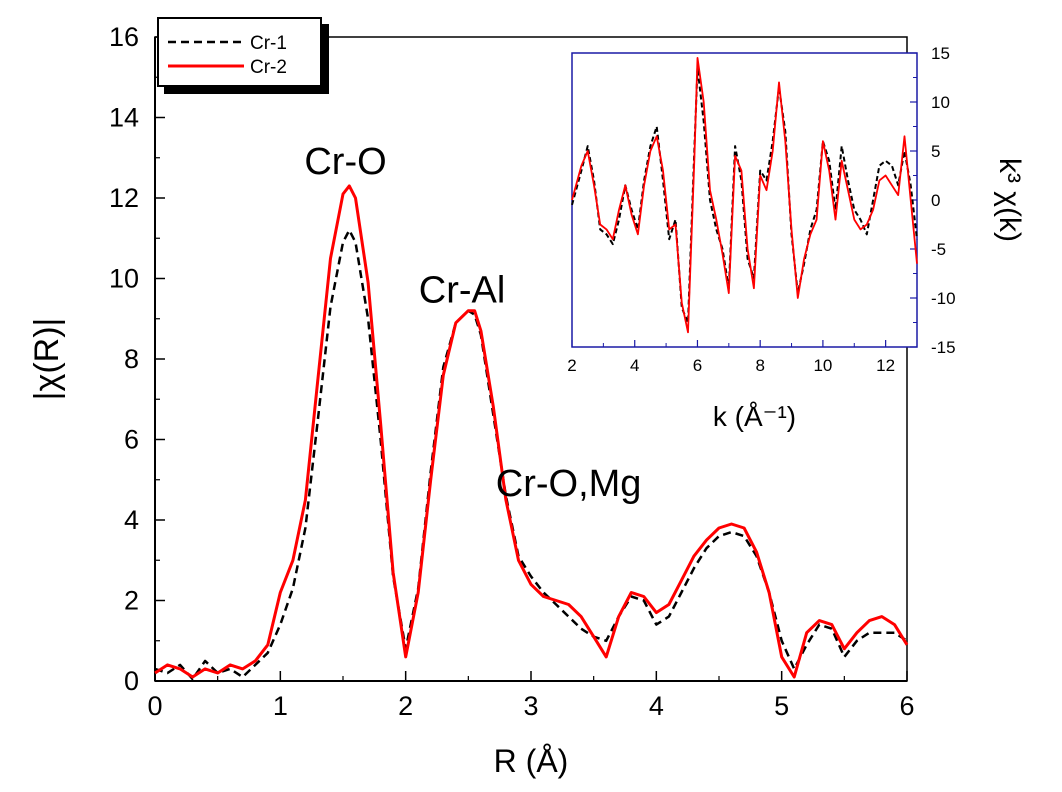 The width and height of the screenshot is (1062, 792). I want to click on y-tick-label: 12, so click(124, 198).